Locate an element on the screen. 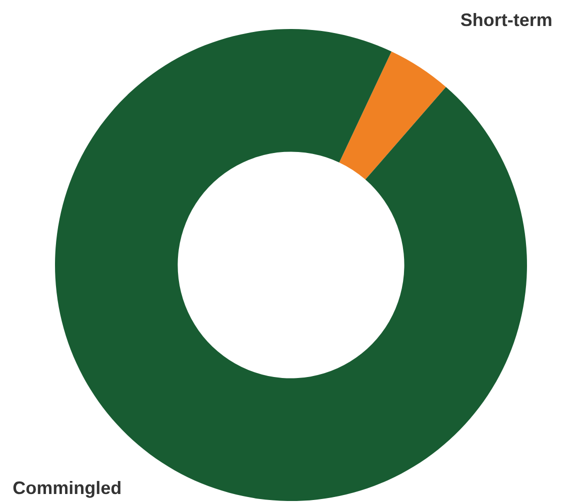  slice-label: Commingled is located at coordinates (67, 488).